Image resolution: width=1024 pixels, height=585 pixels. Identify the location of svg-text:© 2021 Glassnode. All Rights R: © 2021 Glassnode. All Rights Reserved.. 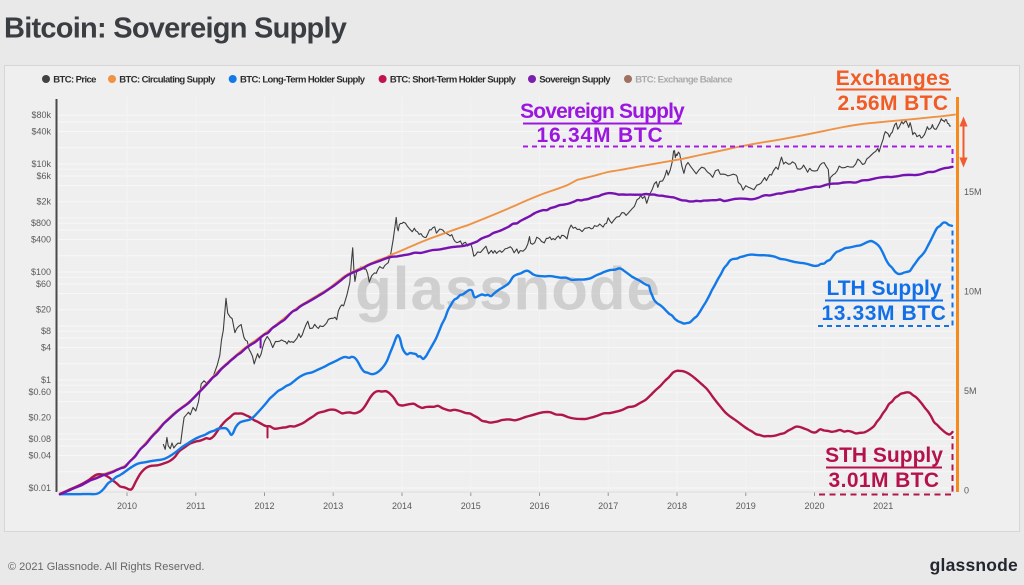
(106, 567).